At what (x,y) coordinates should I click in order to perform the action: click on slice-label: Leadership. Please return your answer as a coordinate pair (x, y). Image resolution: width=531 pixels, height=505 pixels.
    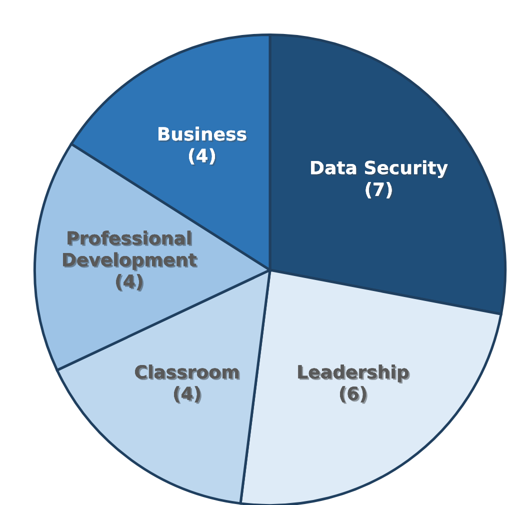
    Looking at the image, I should click on (354, 374).